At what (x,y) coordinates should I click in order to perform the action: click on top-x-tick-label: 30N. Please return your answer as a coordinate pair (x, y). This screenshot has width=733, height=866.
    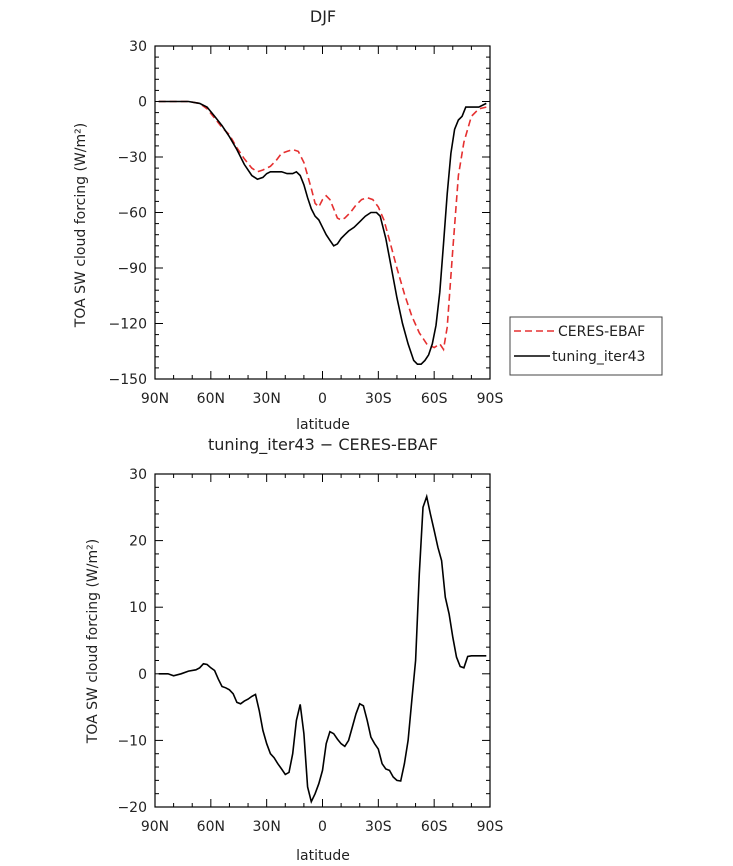
    Looking at the image, I should click on (267, 399).